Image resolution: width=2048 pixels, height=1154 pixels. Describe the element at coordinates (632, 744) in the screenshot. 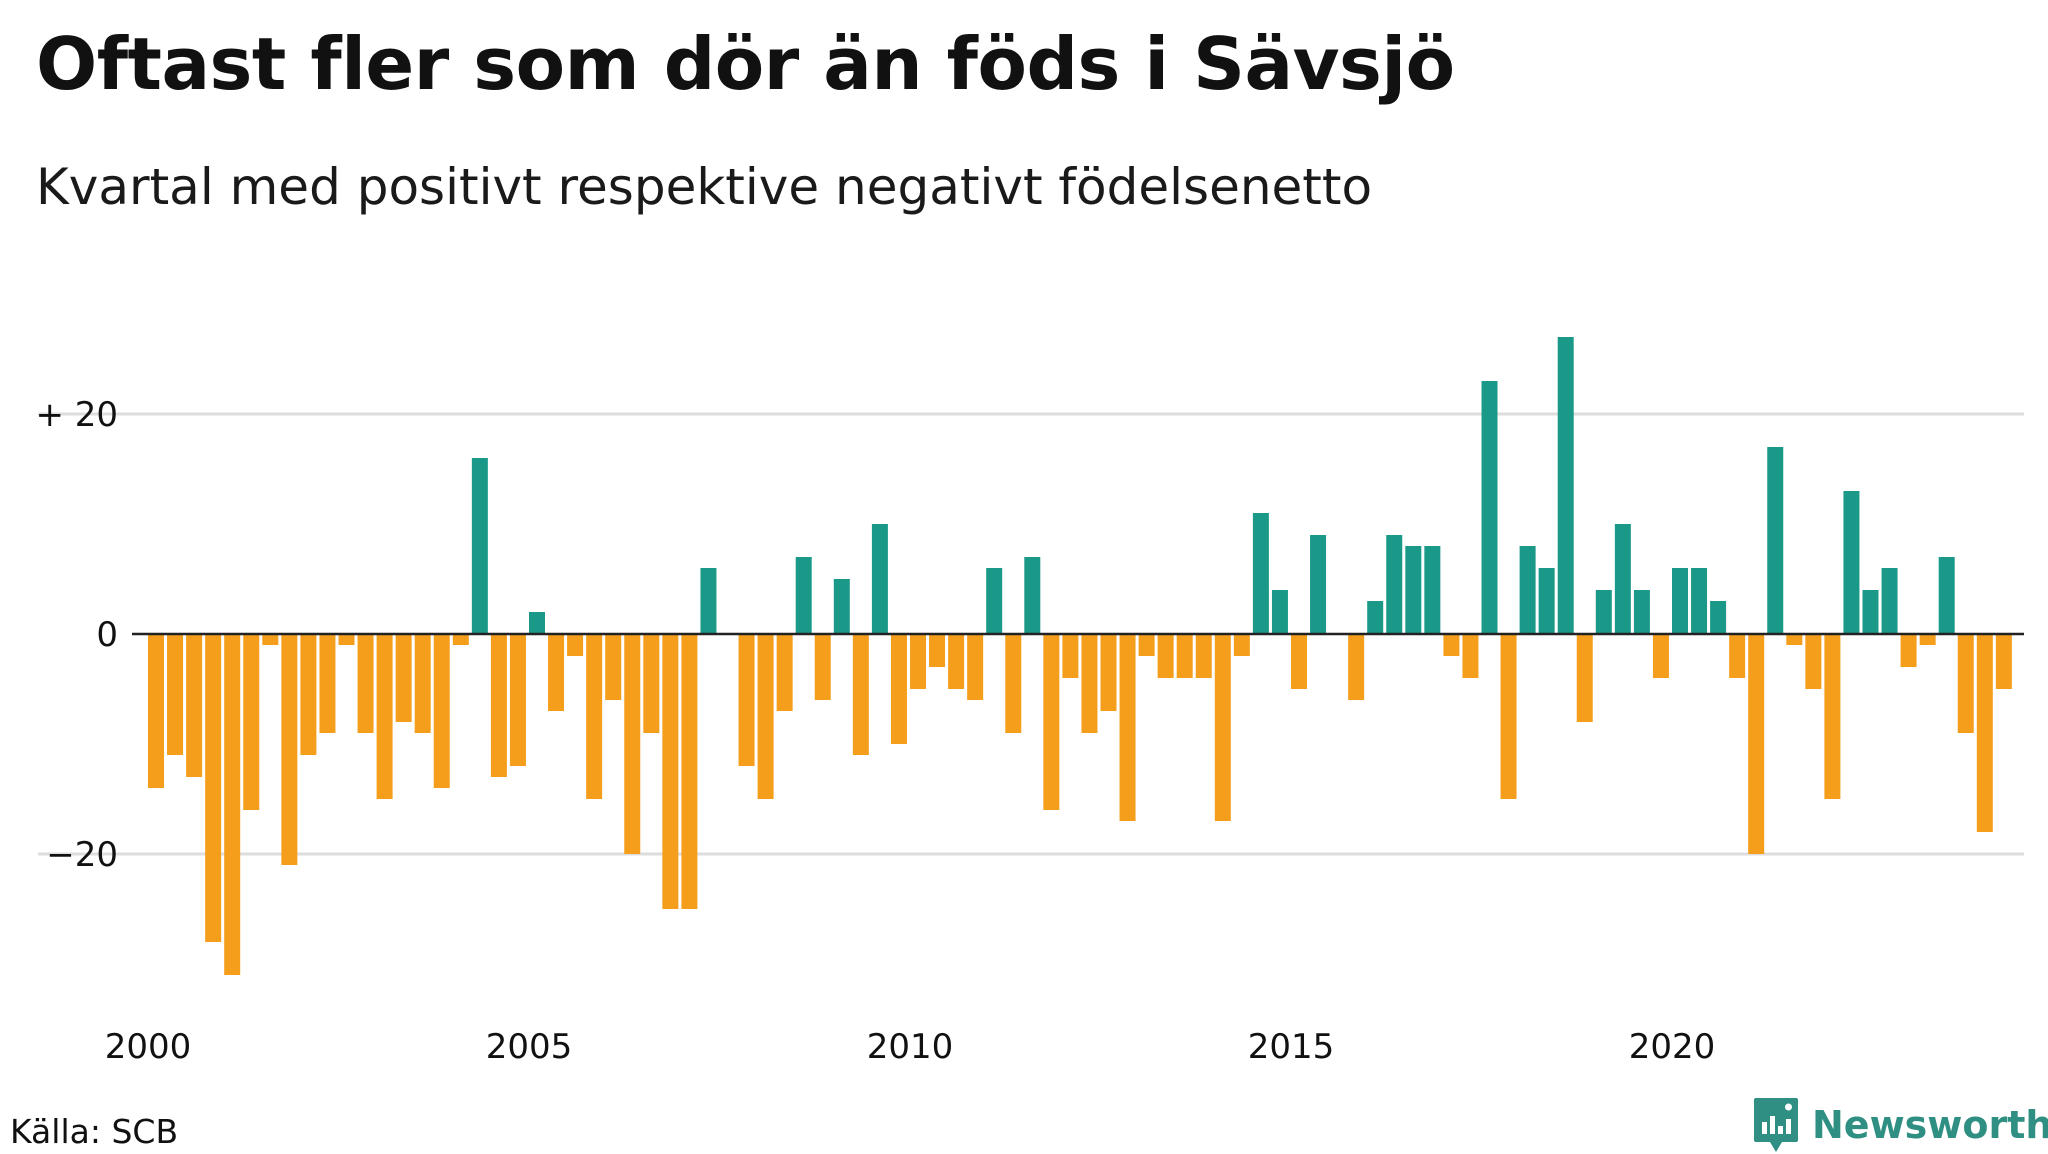

I see `bar-negative: 2006K2: -20` at that location.